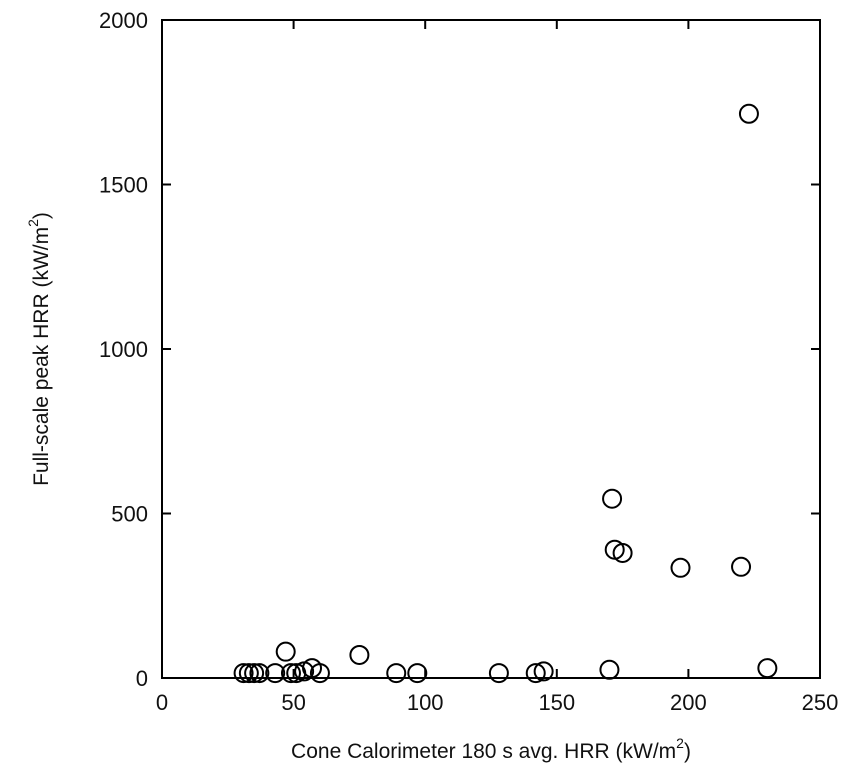 The width and height of the screenshot is (848, 776). Describe the element at coordinates (39, 349) in the screenshot. I see `y-axis-title: Full-scale peak HRR (kW/m2)` at that location.